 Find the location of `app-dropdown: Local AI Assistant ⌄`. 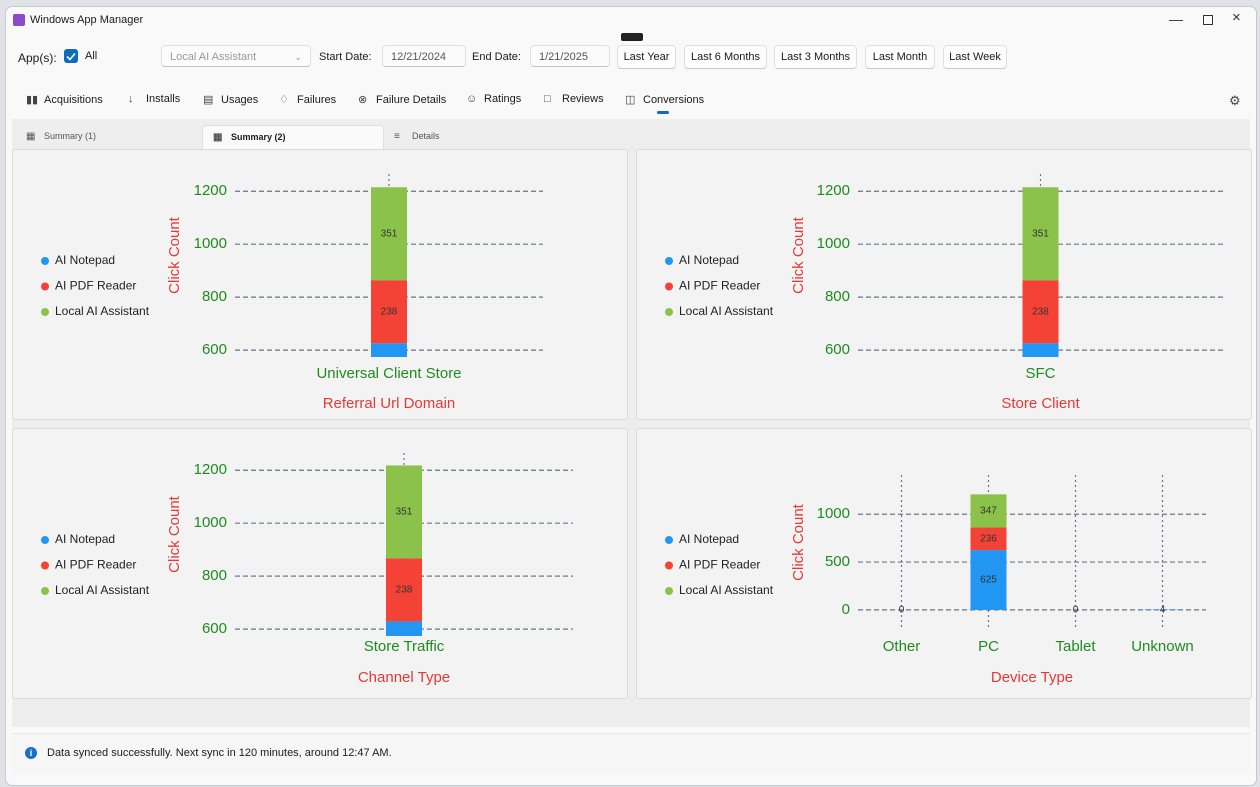

app-dropdown: Local AI Assistant ⌄ is located at coordinates (236, 56).